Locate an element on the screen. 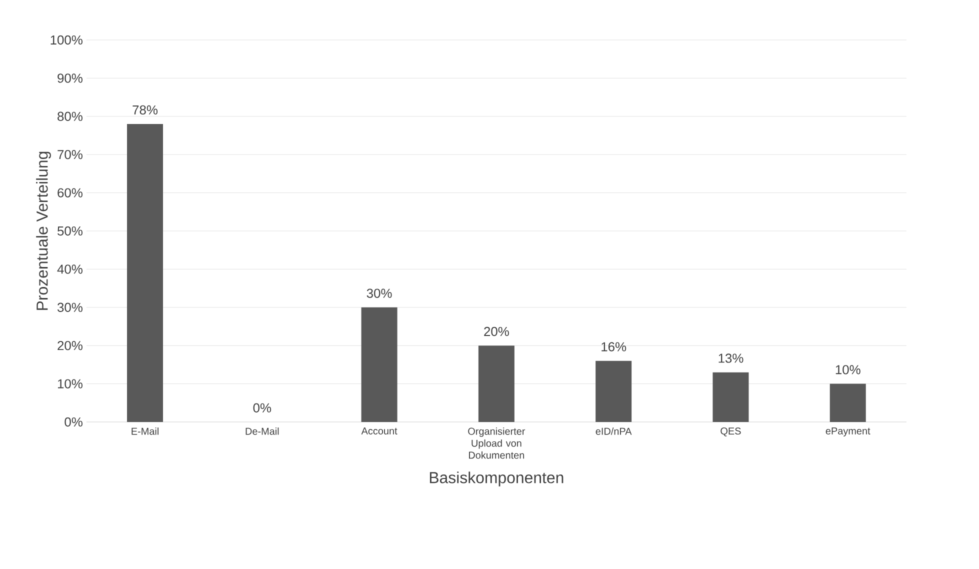  y-tick-label: 70% is located at coordinates (70, 155).